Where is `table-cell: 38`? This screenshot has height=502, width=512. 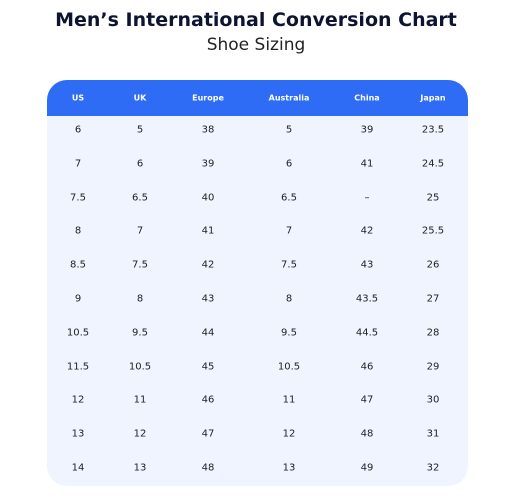
table-cell: 38 is located at coordinates (208, 130).